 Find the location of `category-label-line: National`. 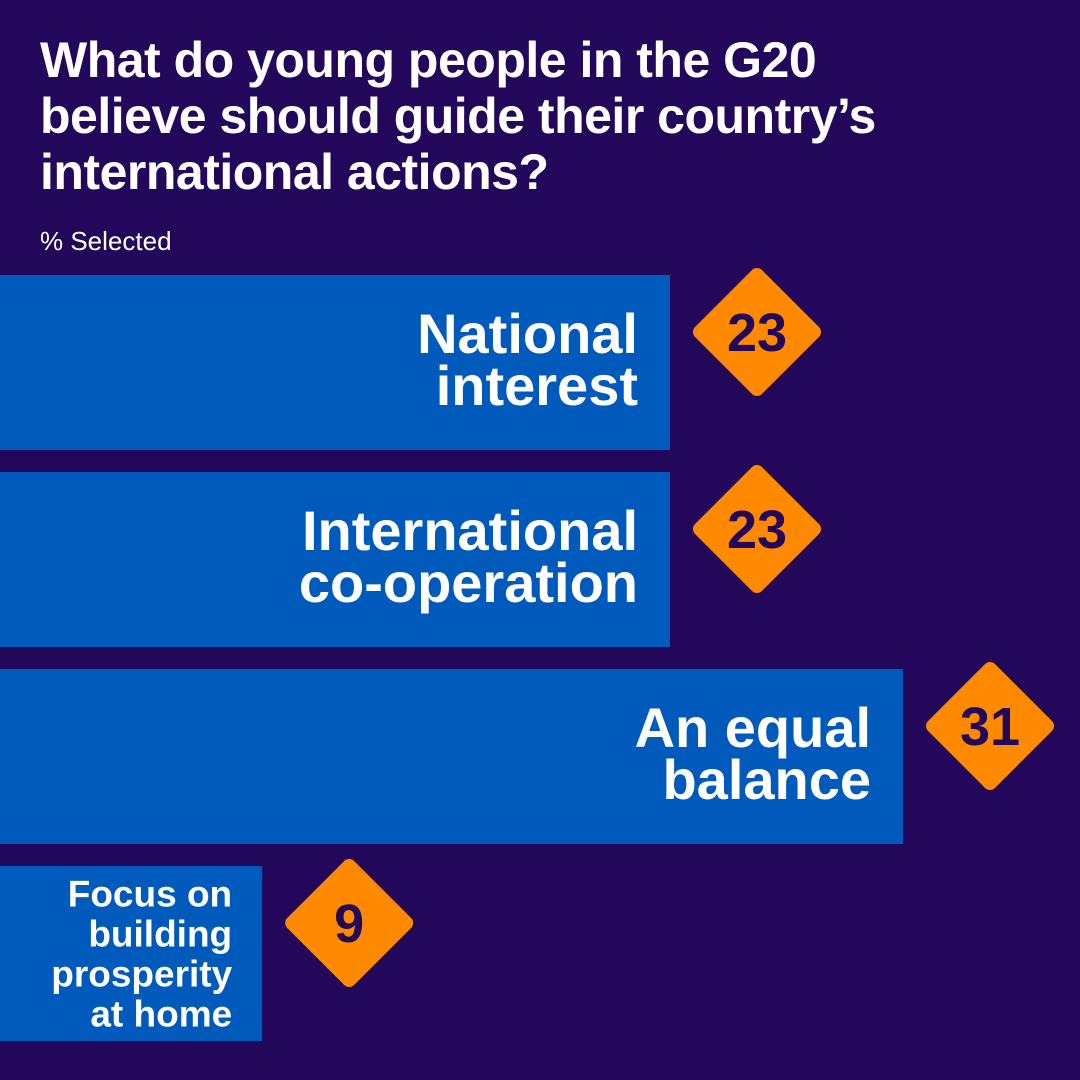

category-label-line: National is located at coordinates (527, 333).